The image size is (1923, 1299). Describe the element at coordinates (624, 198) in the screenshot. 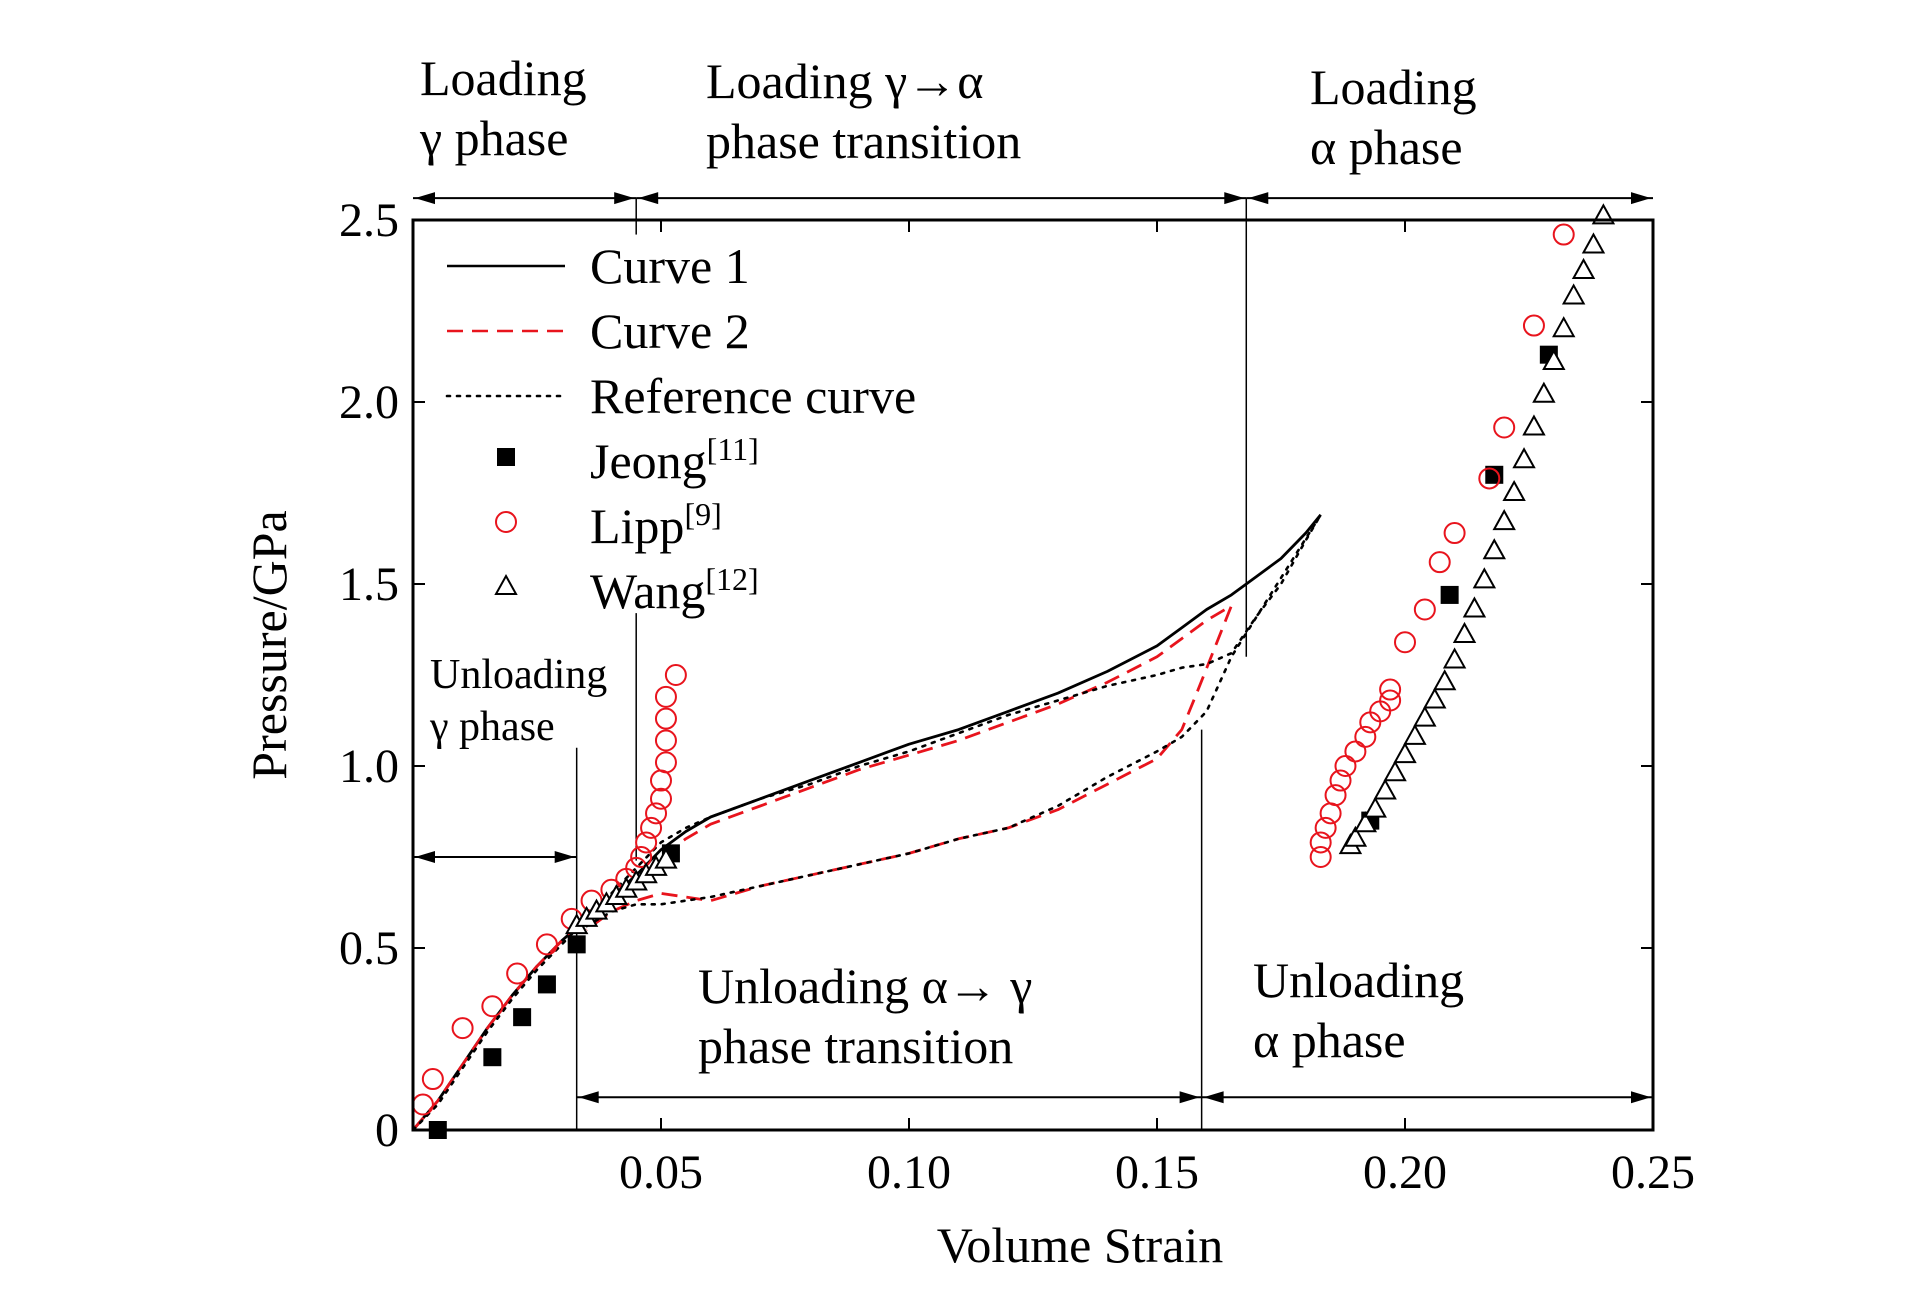

I see `loading-gamma-phase-arrow-right` at that location.